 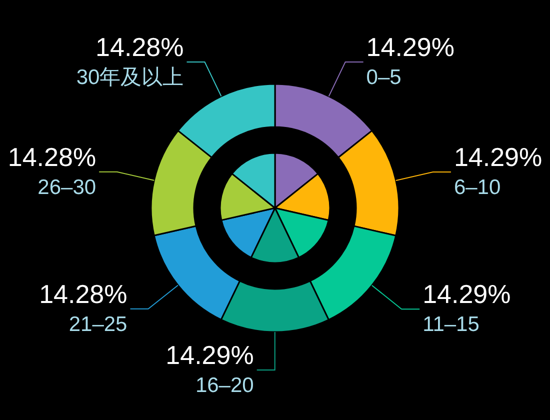 What do you see at coordinates (130, 78) in the screenshot?
I see `slice-label: 30年及以上` at bounding box center [130, 78].